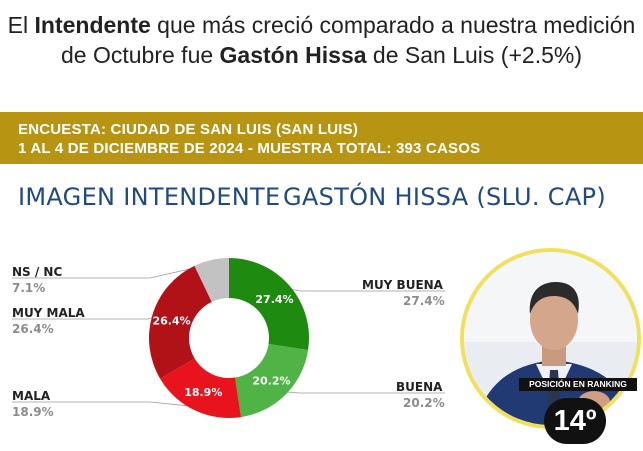  I want to click on label-ns-nc: NS / NC, so click(37, 272).